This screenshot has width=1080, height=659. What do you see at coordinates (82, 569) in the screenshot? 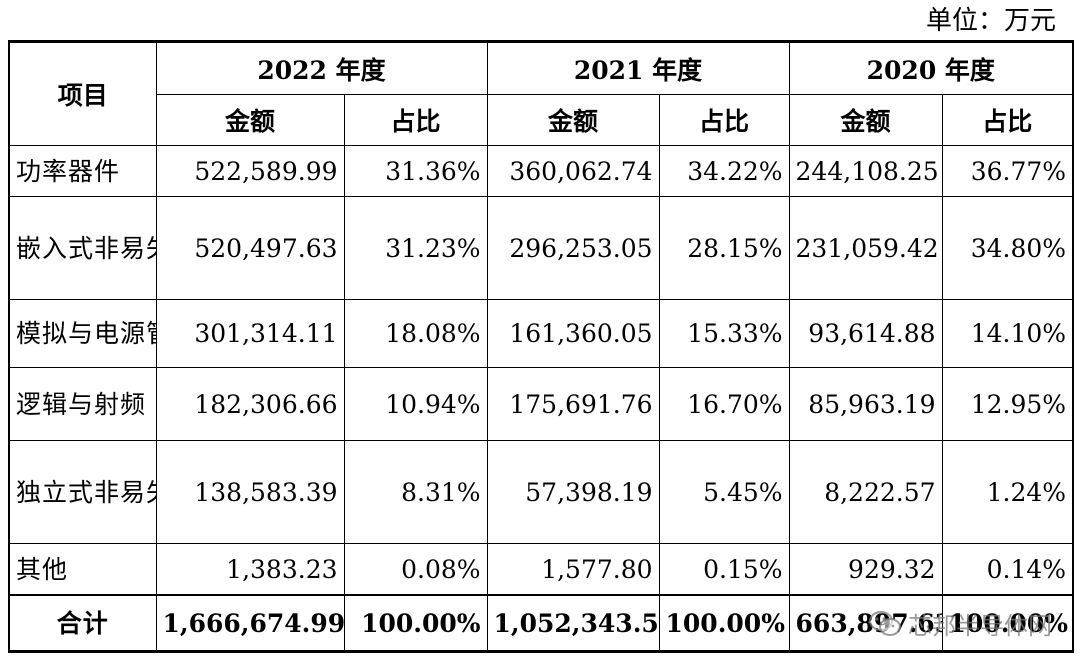
I see `row-name: 其他` at bounding box center [82, 569].